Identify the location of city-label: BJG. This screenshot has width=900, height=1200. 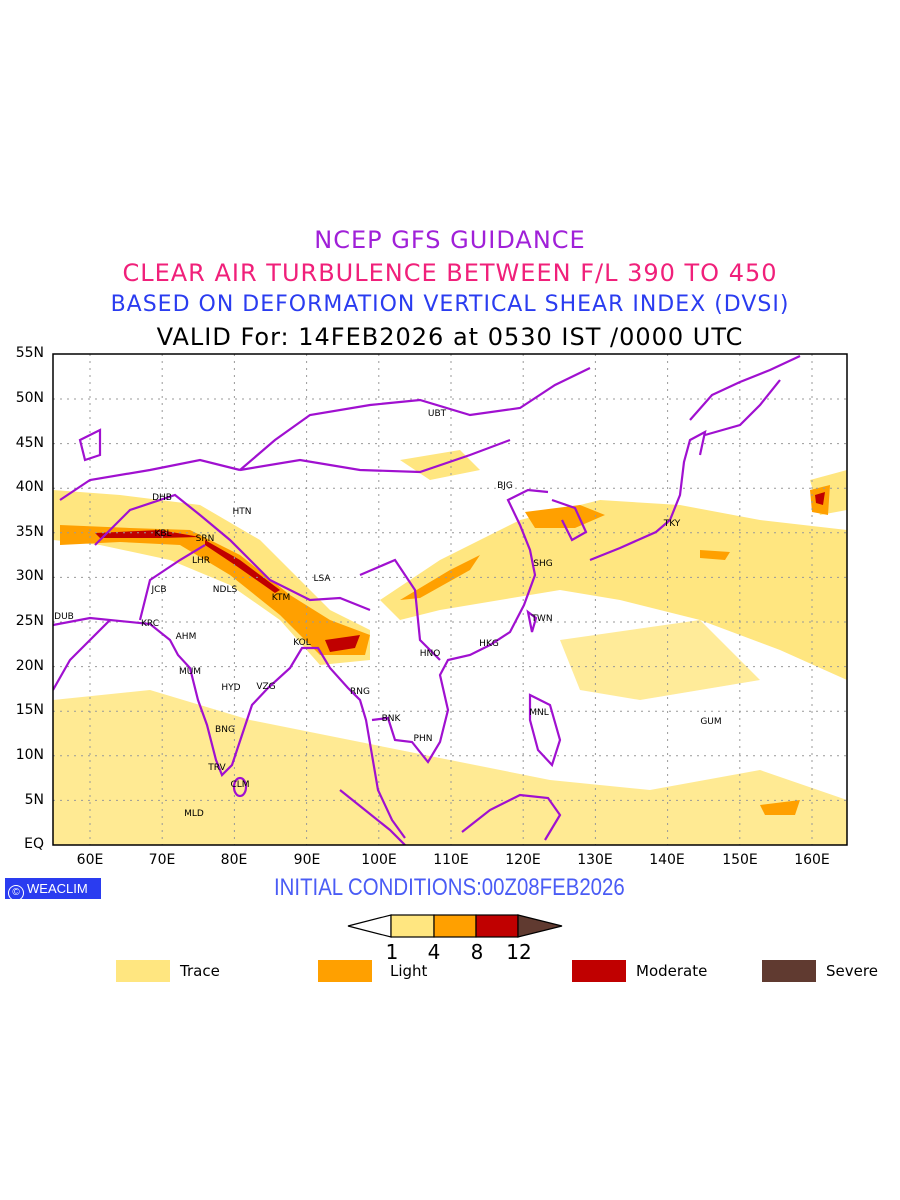
(505, 486).